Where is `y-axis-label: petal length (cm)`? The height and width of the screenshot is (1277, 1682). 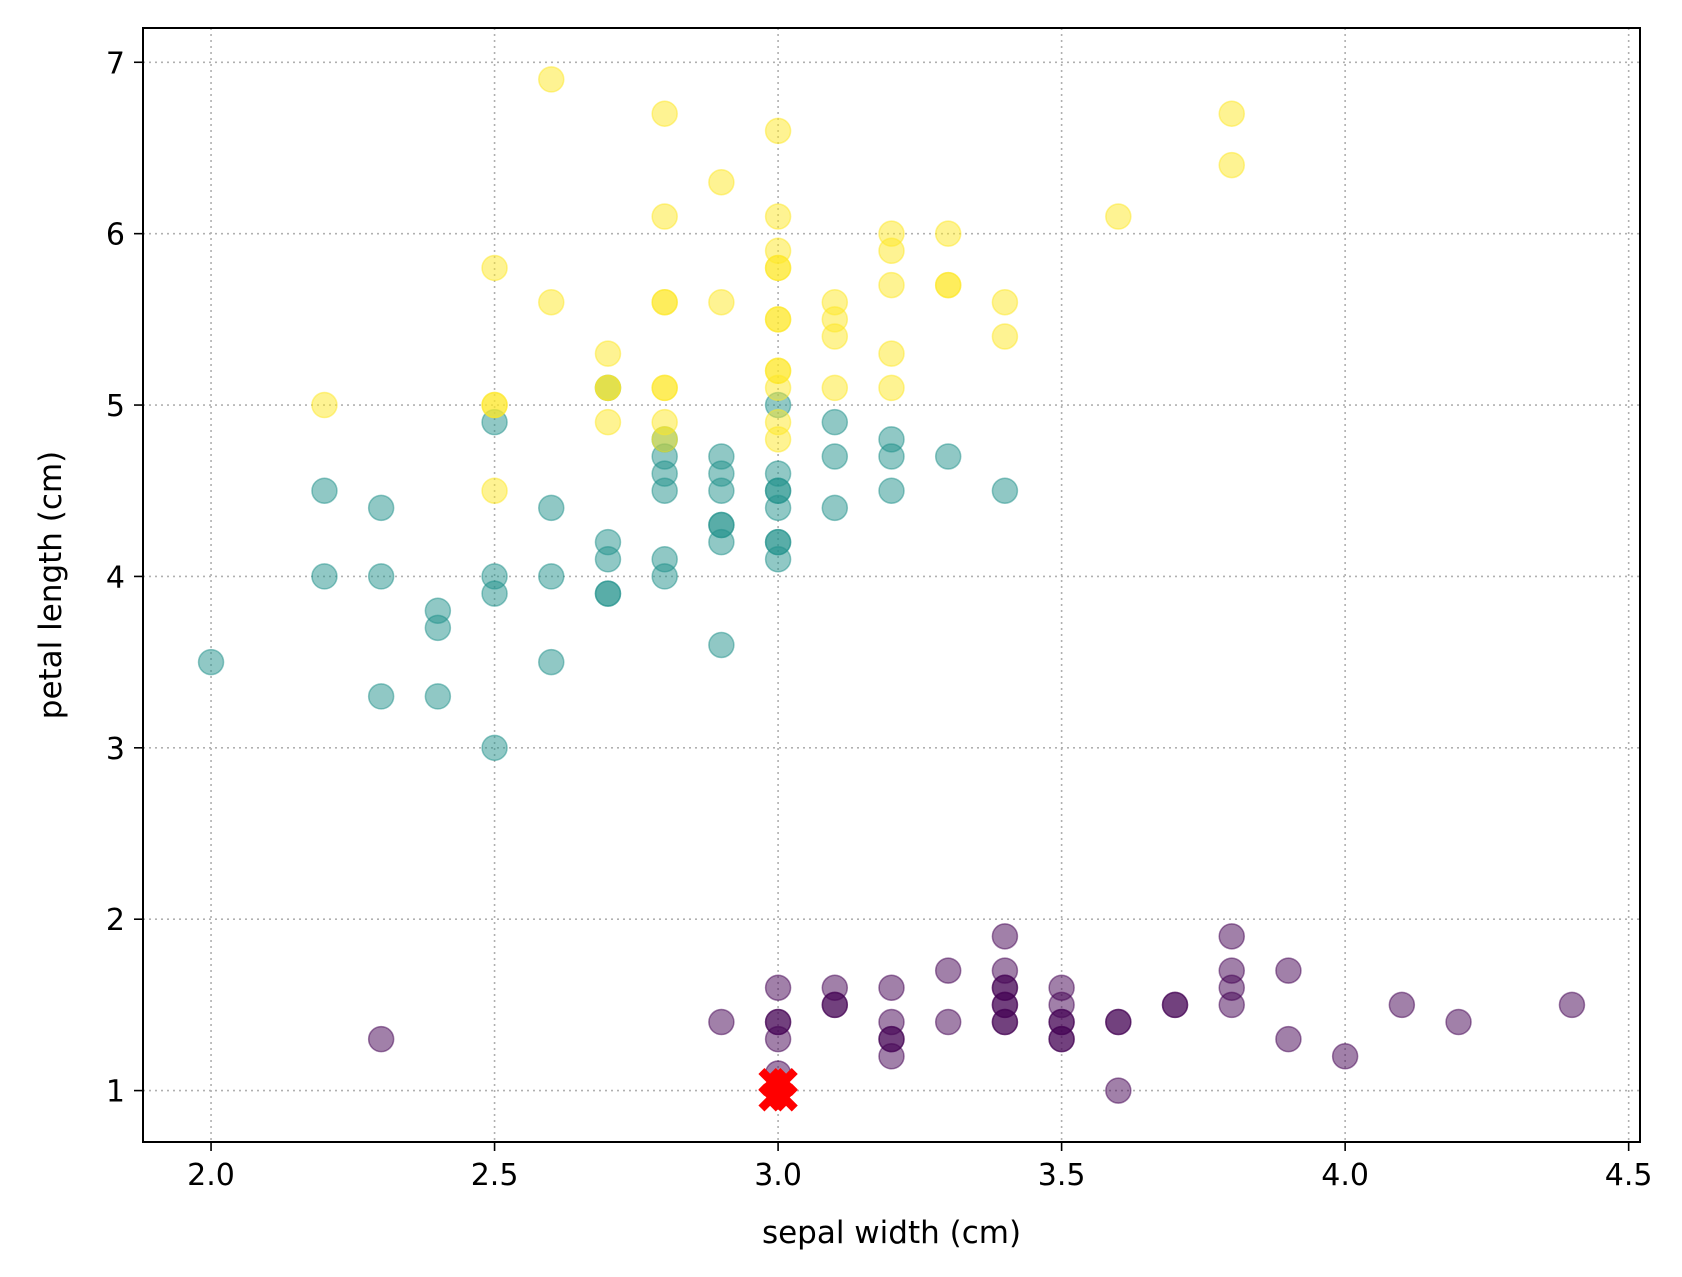 y-axis-label: petal length (cm) is located at coordinates (51, 585).